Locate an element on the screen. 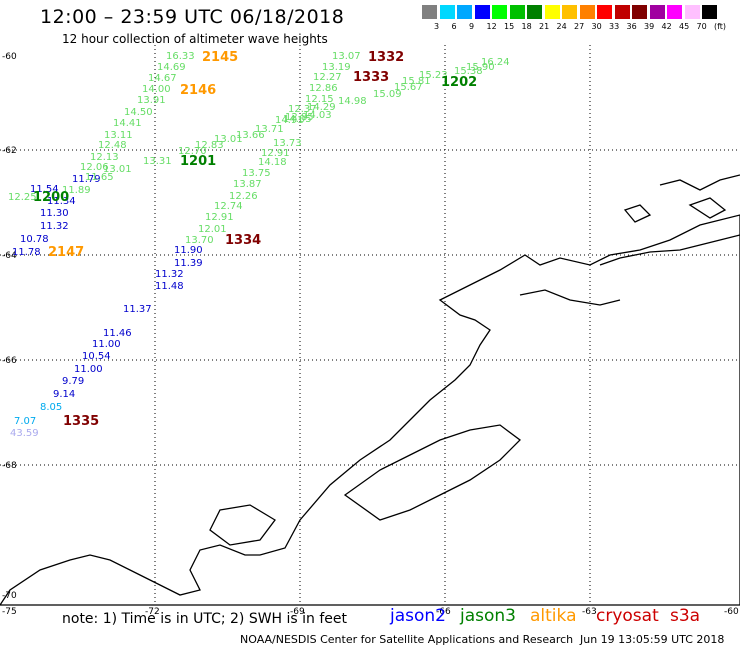 The width and height of the screenshot is (740, 650). wave-height-value: 15.90 is located at coordinates (480, 67).